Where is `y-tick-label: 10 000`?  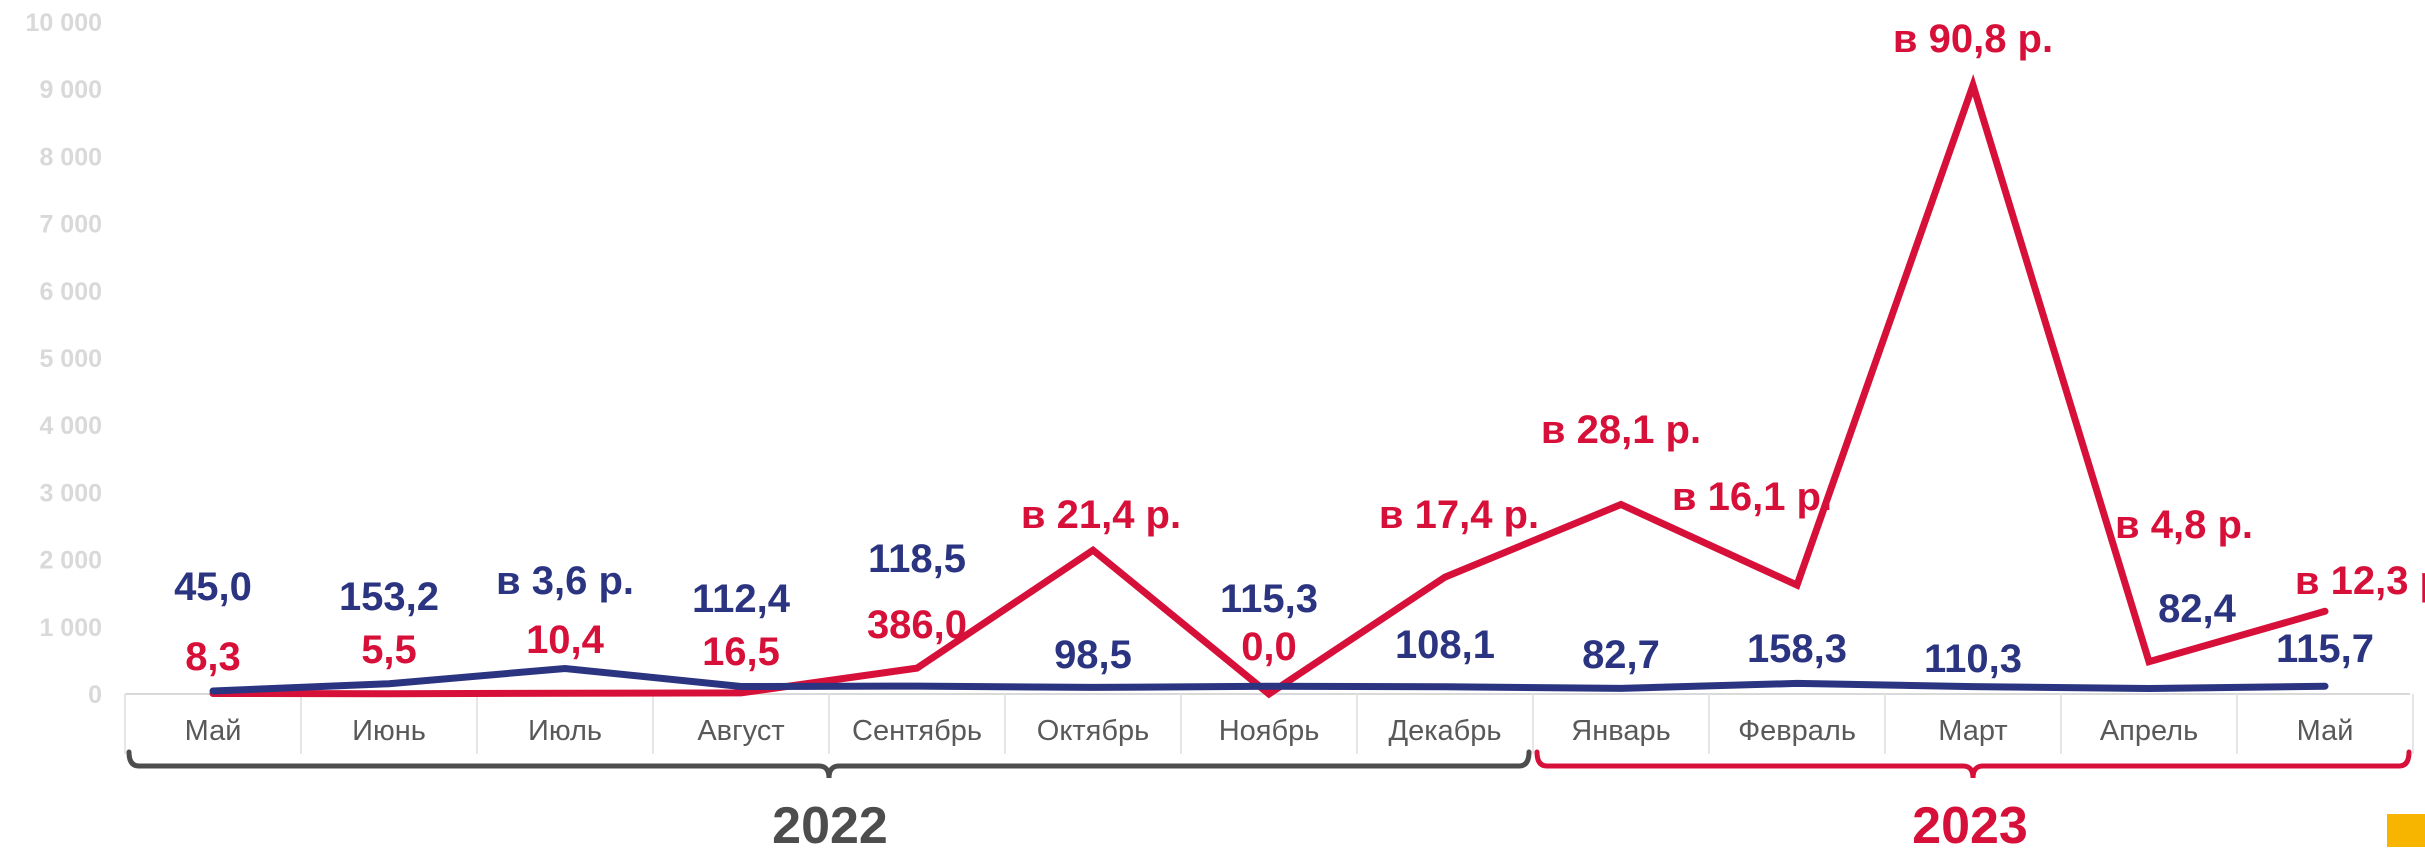
y-tick-label: 10 000 is located at coordinates (64, 23).